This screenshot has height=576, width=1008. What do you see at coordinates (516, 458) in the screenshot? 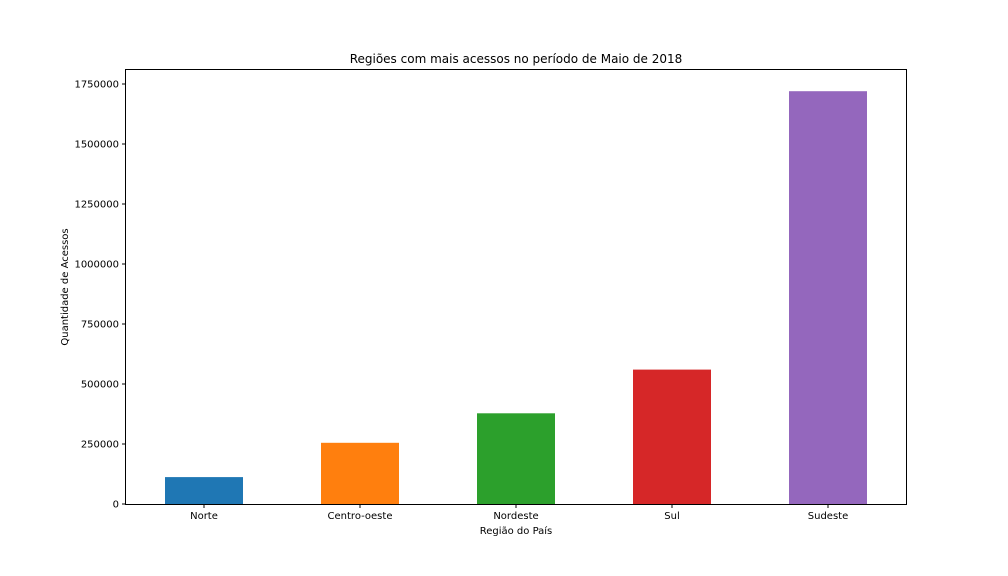
I see `bar-nordeste` at bounding box center [516, 458].